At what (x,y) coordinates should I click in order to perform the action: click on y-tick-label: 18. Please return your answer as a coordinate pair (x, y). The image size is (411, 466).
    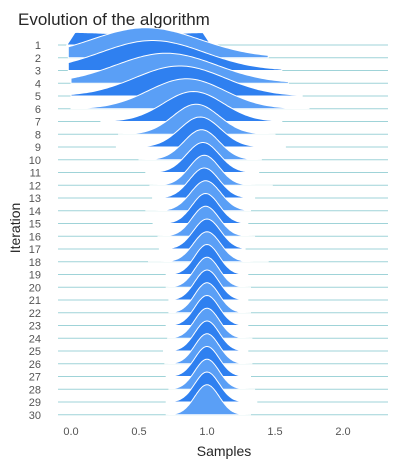
    Looking at the image, I should click on (35, 263).